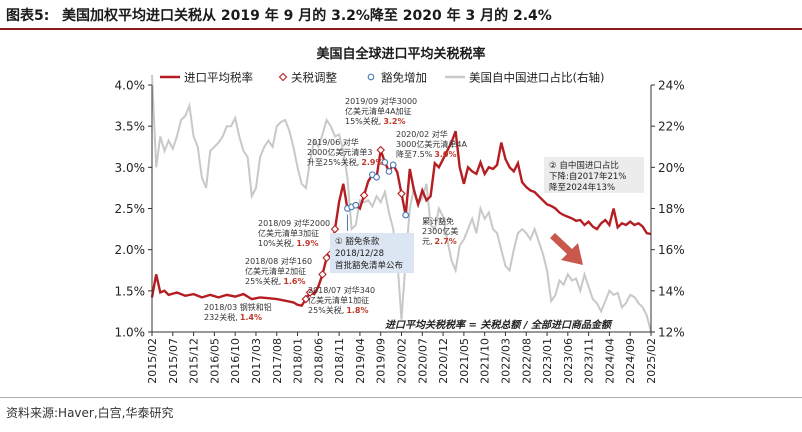  Describe the element at coordinates (333, 162) in the screenshot. I see `annotation-text: 升至25%关税,` at that location.